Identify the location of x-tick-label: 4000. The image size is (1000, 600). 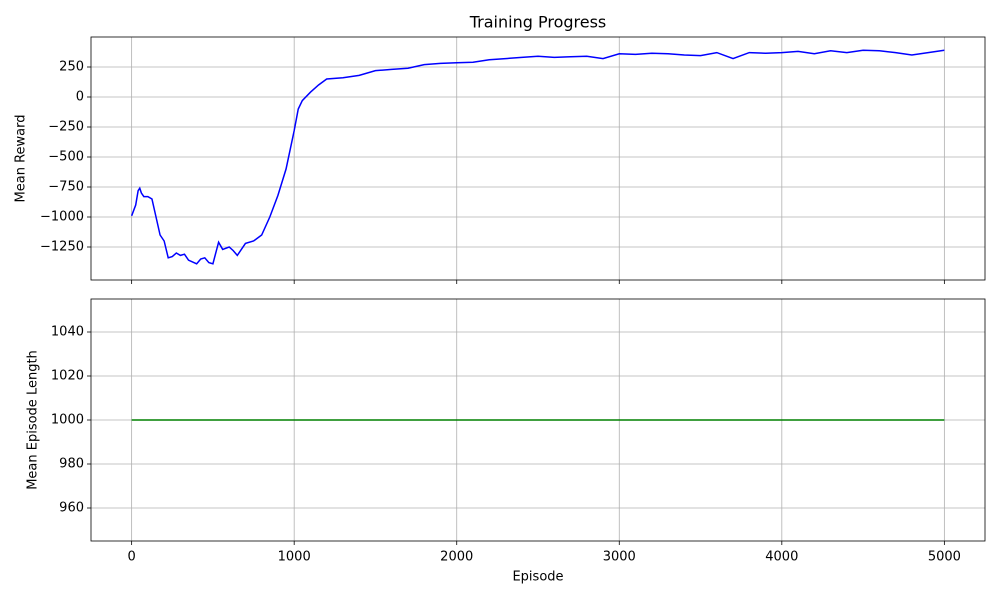
(781, 557).